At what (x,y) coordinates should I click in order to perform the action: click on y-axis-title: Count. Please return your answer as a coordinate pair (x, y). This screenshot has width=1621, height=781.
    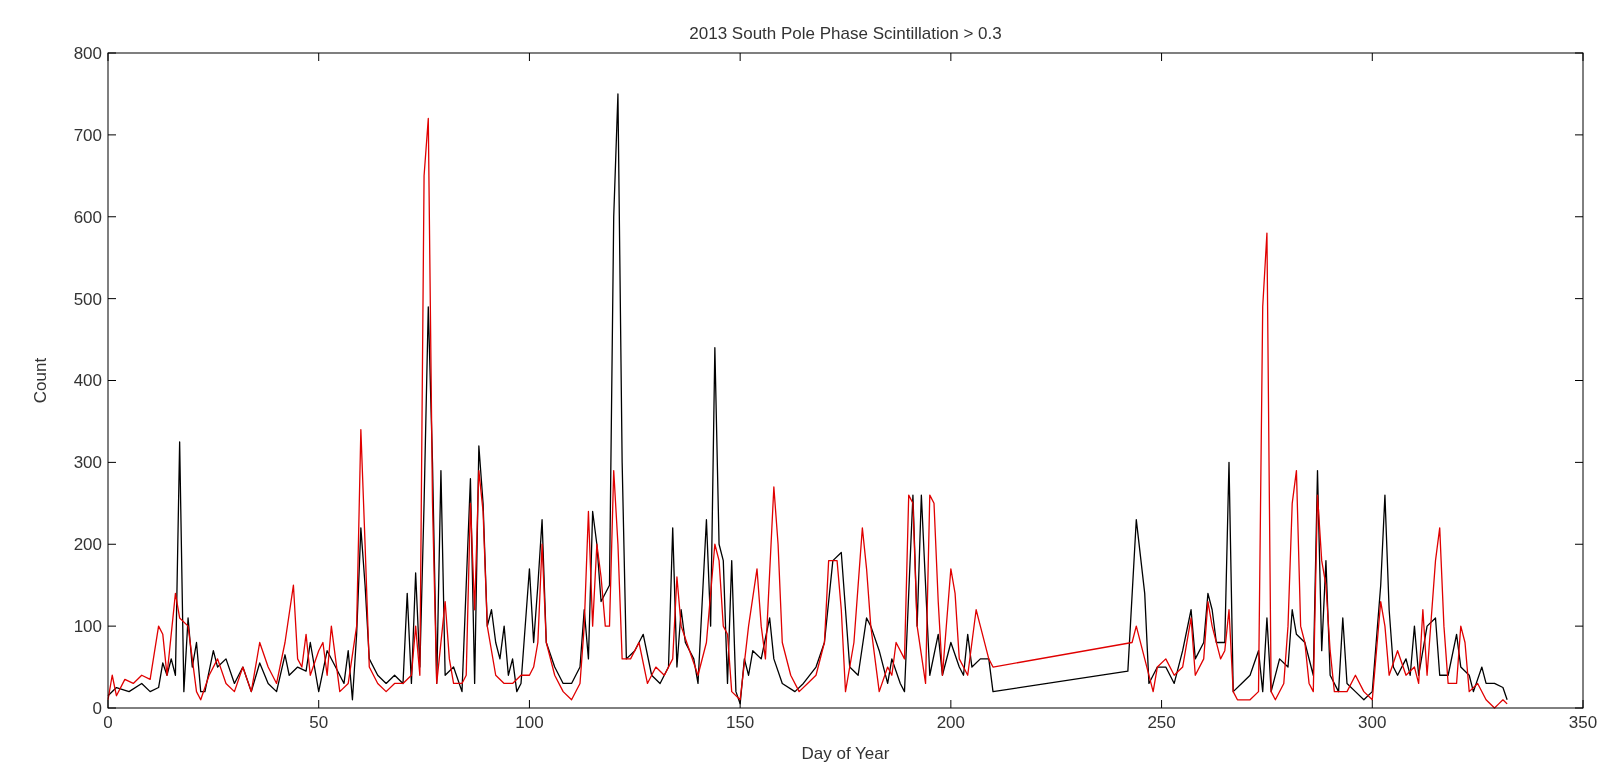
    Looking at the image, I should click on (40, 380).